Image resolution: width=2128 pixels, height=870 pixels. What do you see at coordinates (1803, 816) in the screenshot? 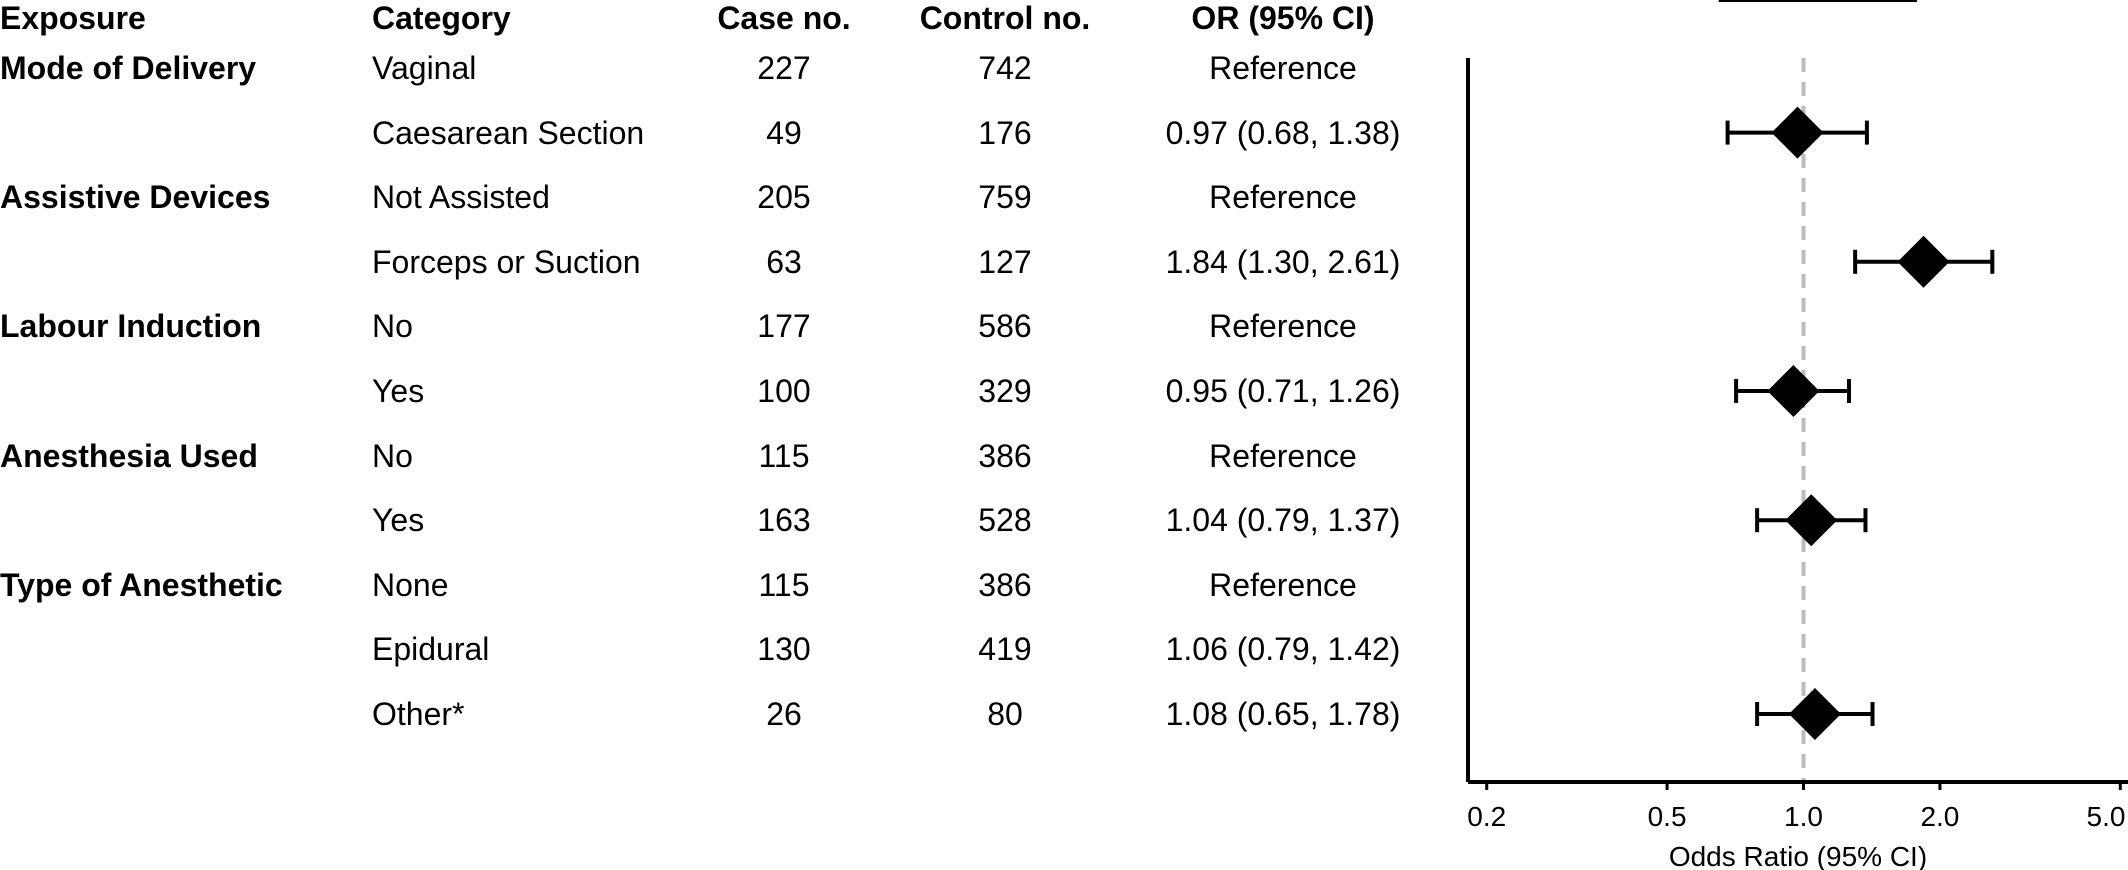
I see `x-tick-label: 1.0` at bounding box center [1803, 816].